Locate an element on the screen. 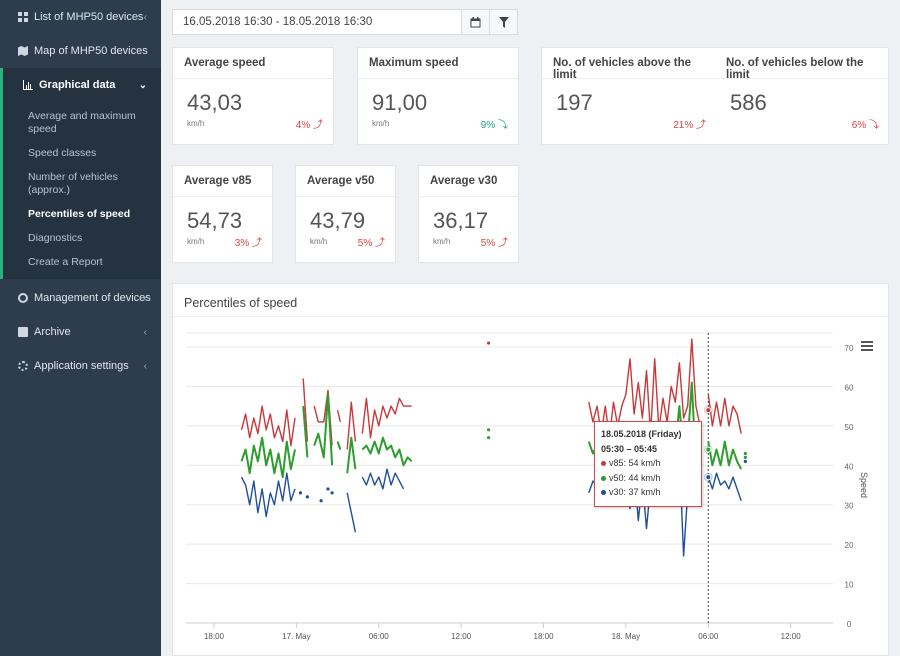 The width and height of the screenshot is (900, 656). tooltip-v30: v30: 37 km/h is located at coordinates (648, 492).